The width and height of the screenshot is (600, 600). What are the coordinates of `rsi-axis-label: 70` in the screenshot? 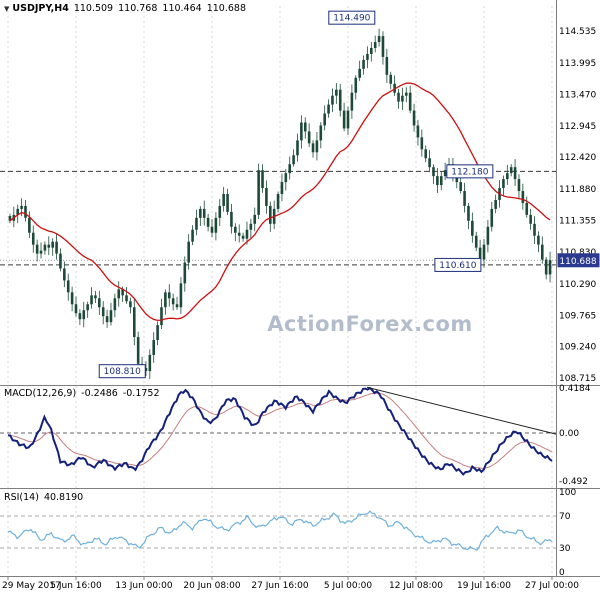 It's located at (565, 517).